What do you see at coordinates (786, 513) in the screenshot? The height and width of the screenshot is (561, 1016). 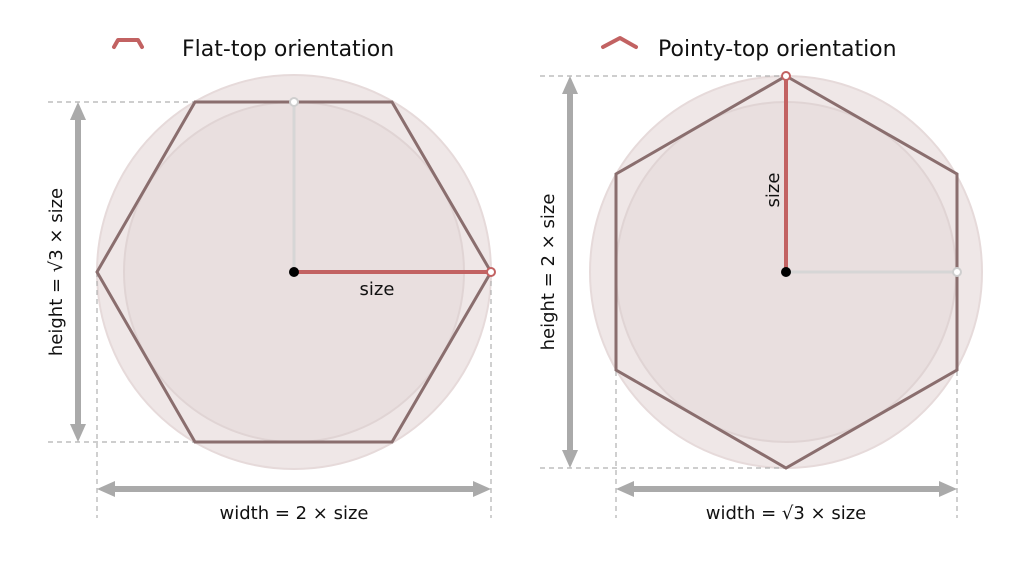 I see `pointy-width-label: width = √3 × size` at bounding box center [786, 513].